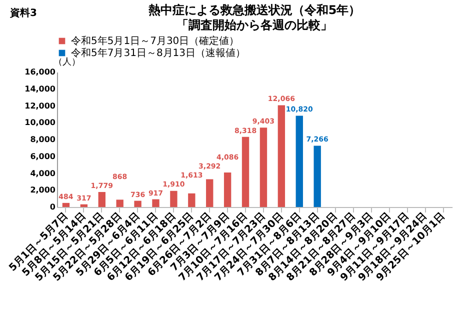 The image size is (453, 320). What do you see at coordinates (40, 105) in the screenshot?
I see `y-tick-label: 12,000` at bounding box center [40, 105].